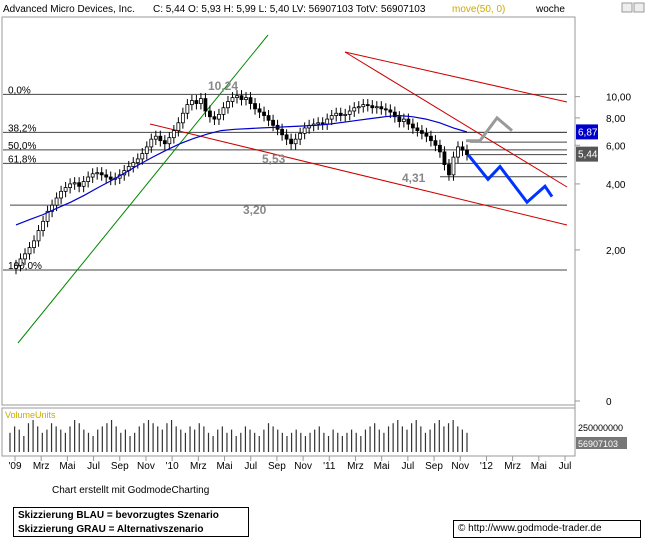 This screenshot has height=550, width=656. What do you see at coordinates (547, 529) in the screenshot?
I see `copyright-link: © http://www.godmode-trader.de` at bounding box center [547, 529].